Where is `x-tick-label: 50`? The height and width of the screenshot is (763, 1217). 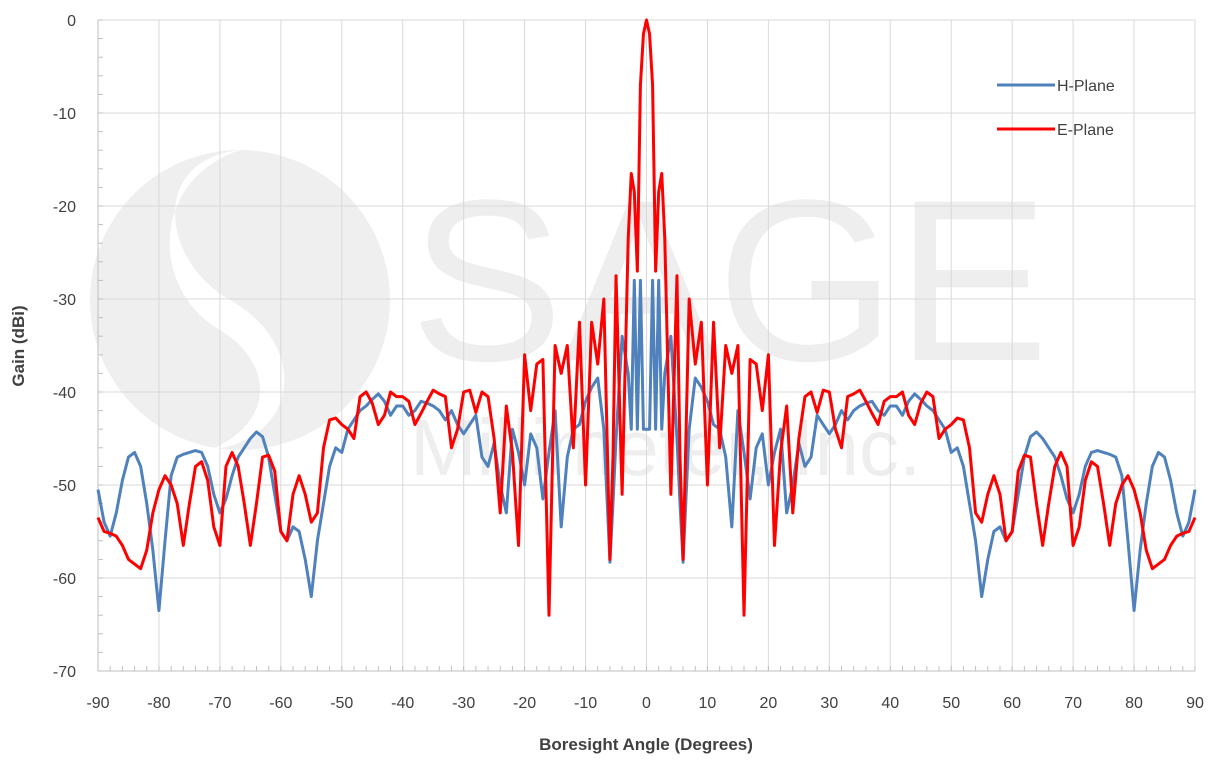 x-tick-label: 50 is located at coordinates (951, 703).